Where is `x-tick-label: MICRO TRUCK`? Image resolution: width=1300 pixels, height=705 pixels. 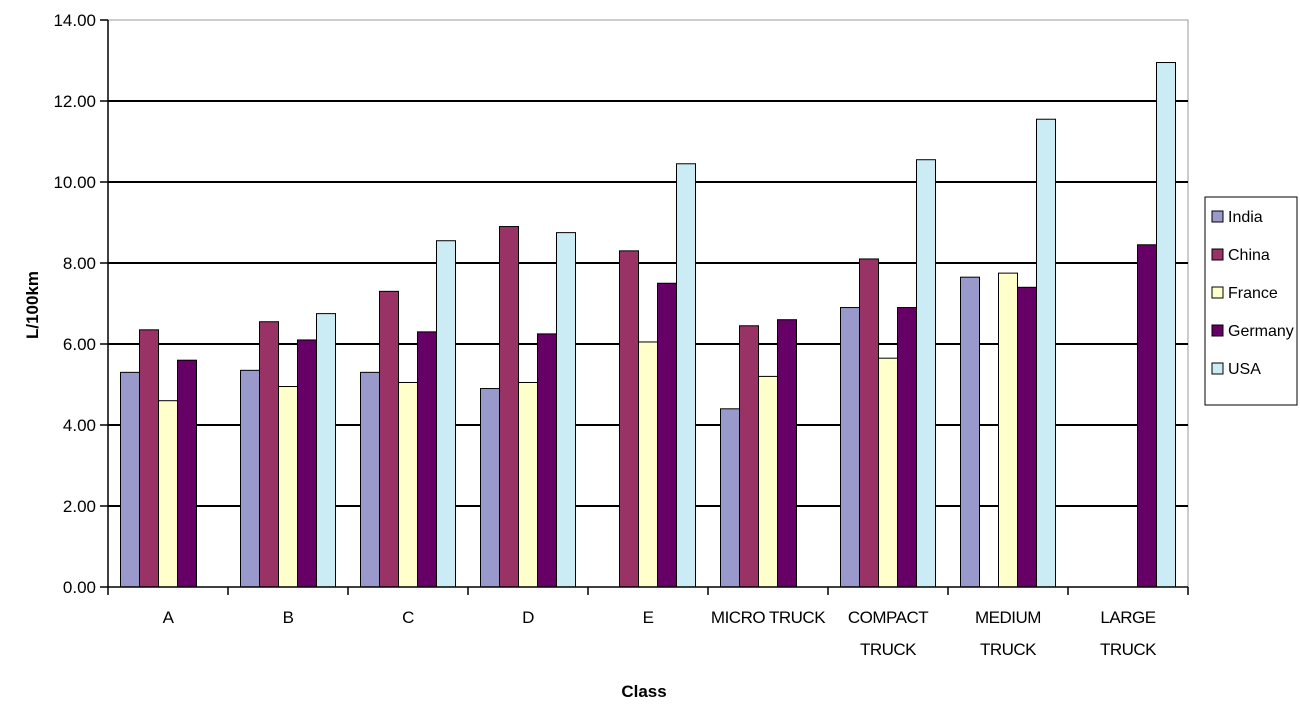 x-tick-label: MICRO TRUCK is located at coordinates (768, 617).